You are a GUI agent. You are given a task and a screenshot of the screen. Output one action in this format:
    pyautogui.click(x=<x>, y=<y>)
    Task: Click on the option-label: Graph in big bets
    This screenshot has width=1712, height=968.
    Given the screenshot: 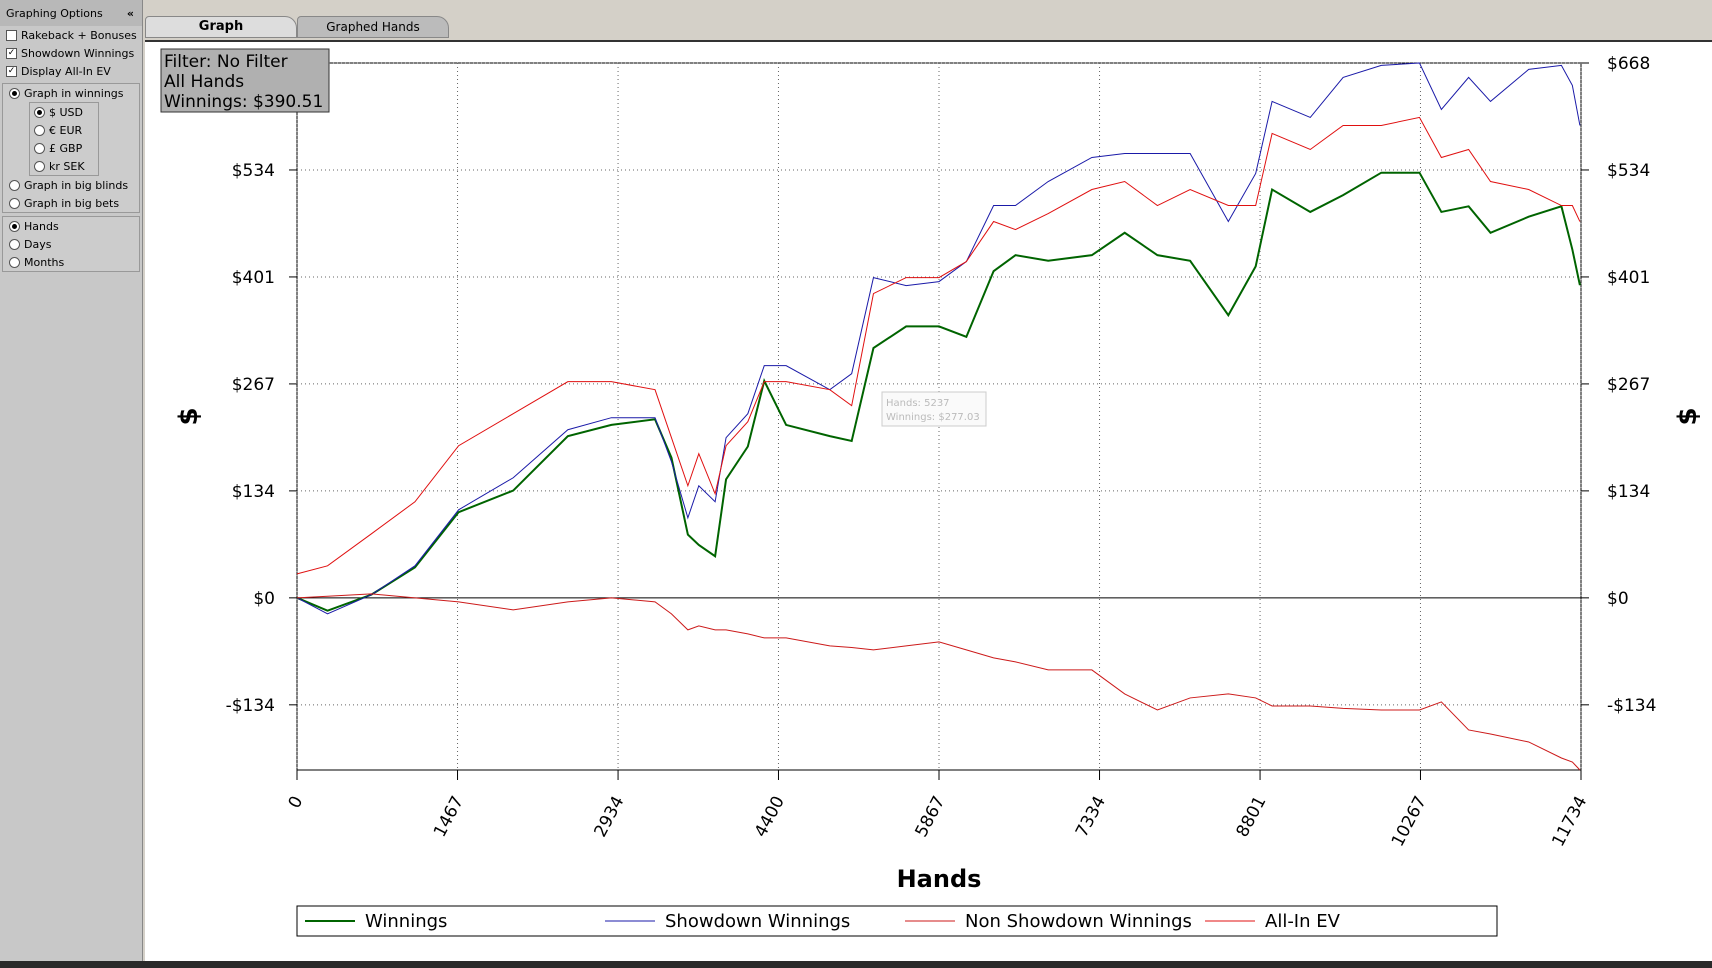 What is the action you would take?
    pyautogui.click(x=72, y=203)
    